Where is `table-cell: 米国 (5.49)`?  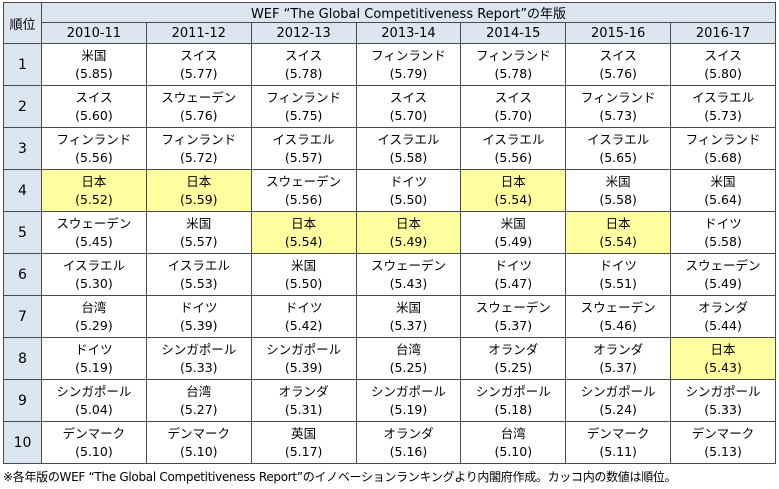 table-cell: 米国 (5.49) is located at coordinates (513, 232).